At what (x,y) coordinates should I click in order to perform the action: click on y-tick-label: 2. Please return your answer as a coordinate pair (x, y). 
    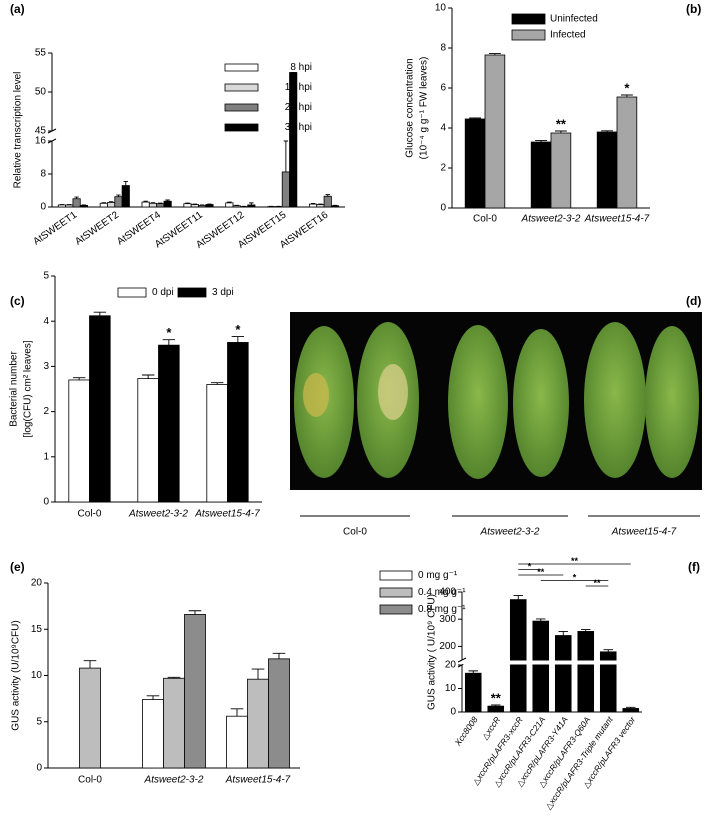
    Looking at the image, I should click on (443, 168).